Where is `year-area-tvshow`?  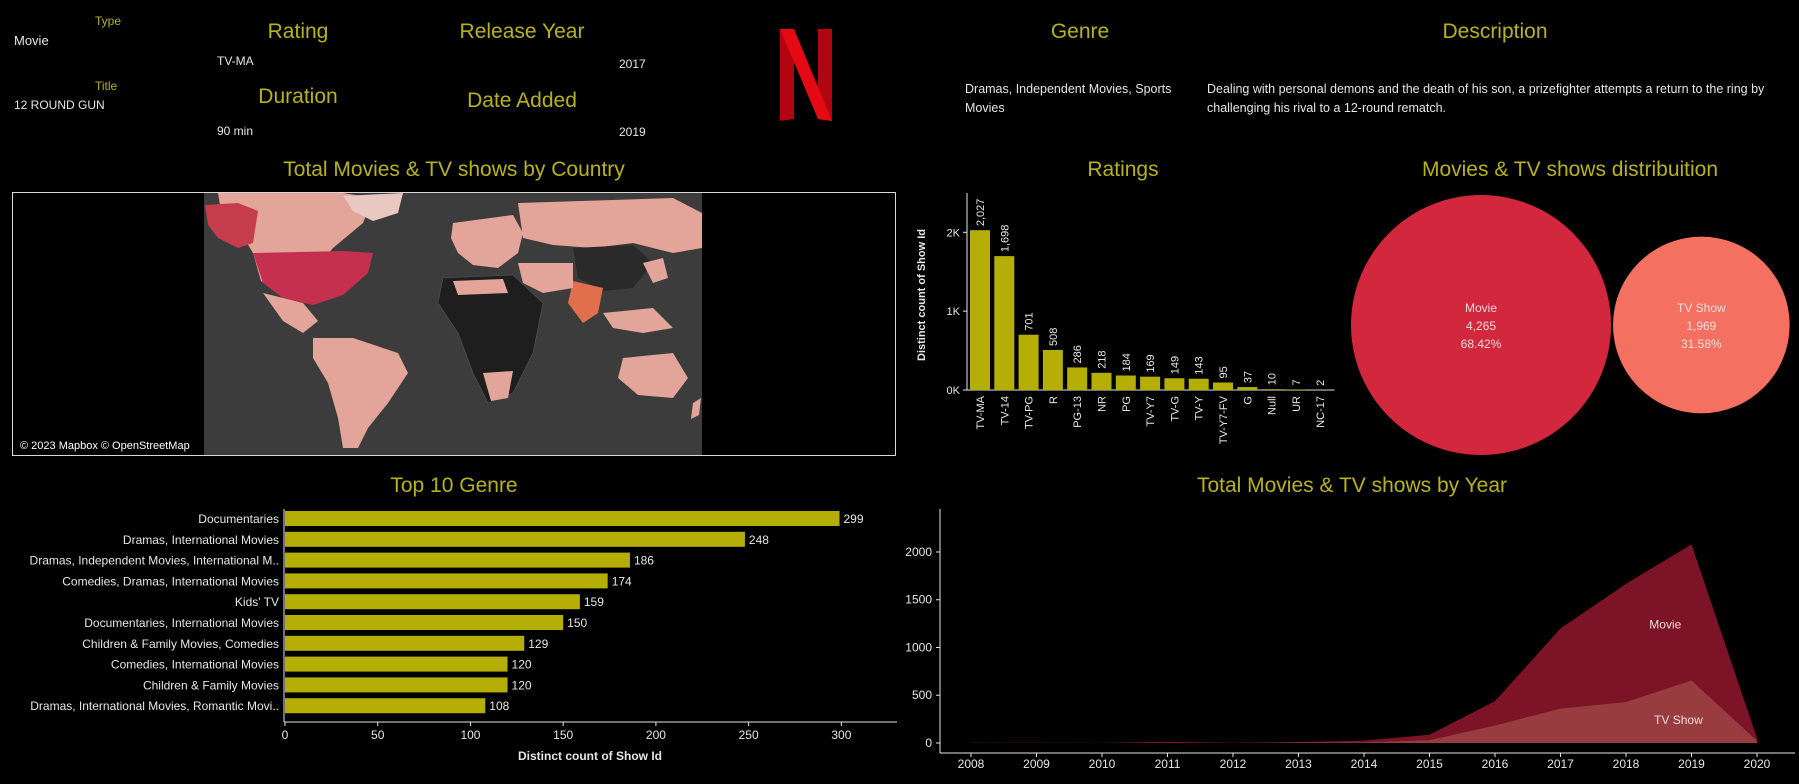 year-area-tvshow is located at coordinates (1364, 711).